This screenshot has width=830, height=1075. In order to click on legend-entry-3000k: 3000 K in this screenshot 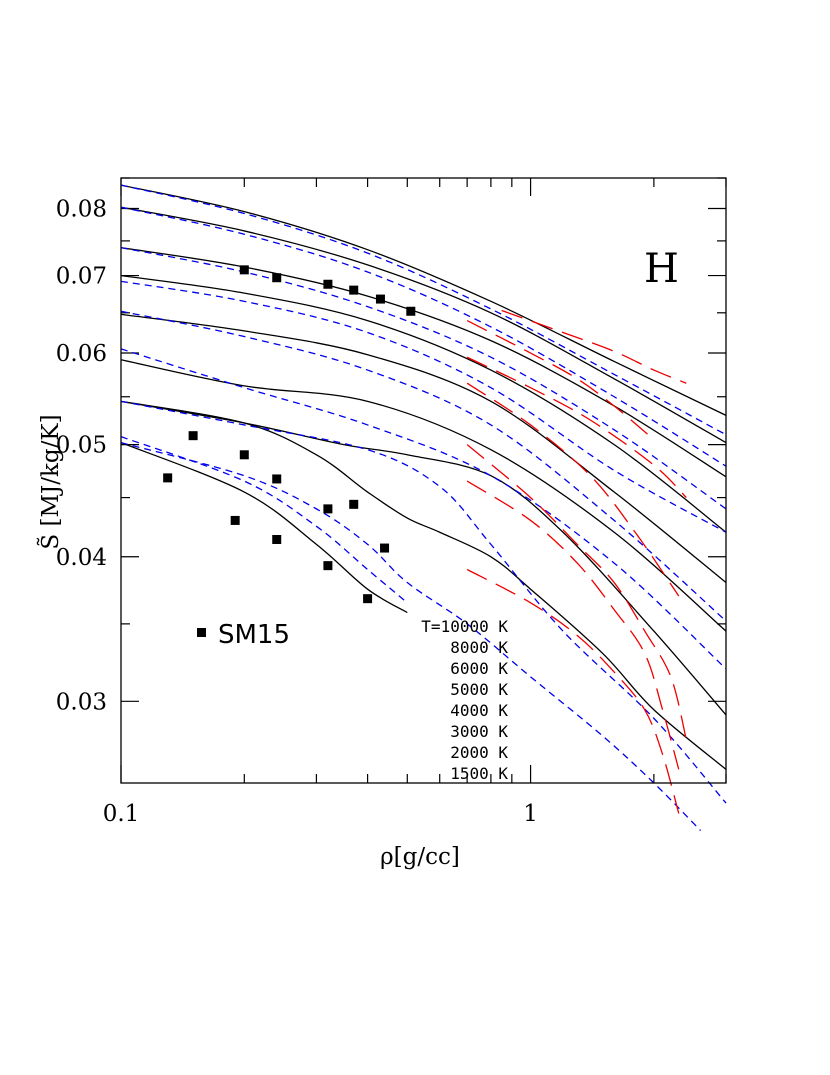, I will do `click(479, 731)`.